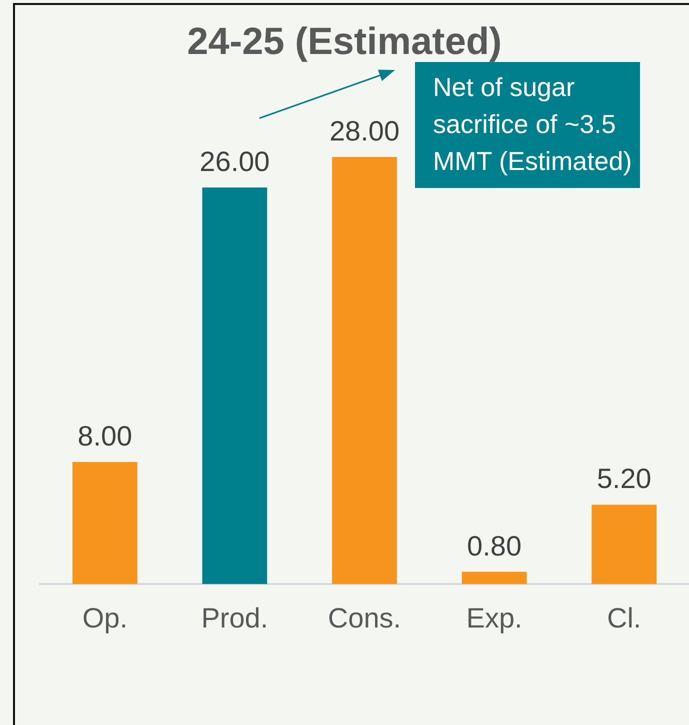 This screenshot has width=689, height=725. Describe the element at coordinates (624, 478) in the screenshot. I see `data-label: 5.20` at that location.